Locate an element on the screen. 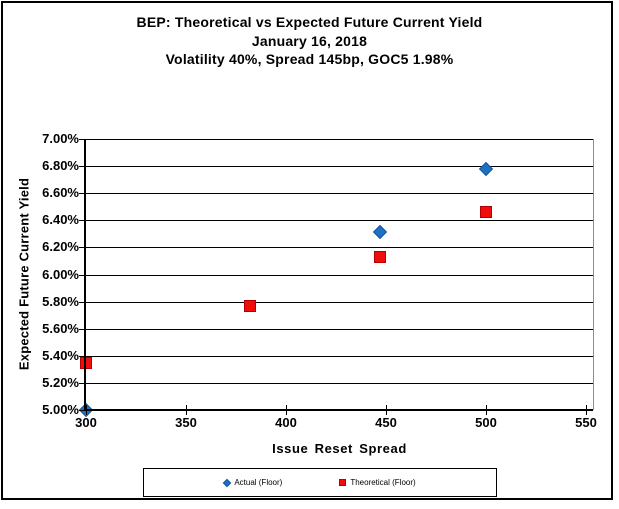 The width and height of the screenshot is (619, 509). y-tick-label: 5.20% is located at coordinates (60, 382).